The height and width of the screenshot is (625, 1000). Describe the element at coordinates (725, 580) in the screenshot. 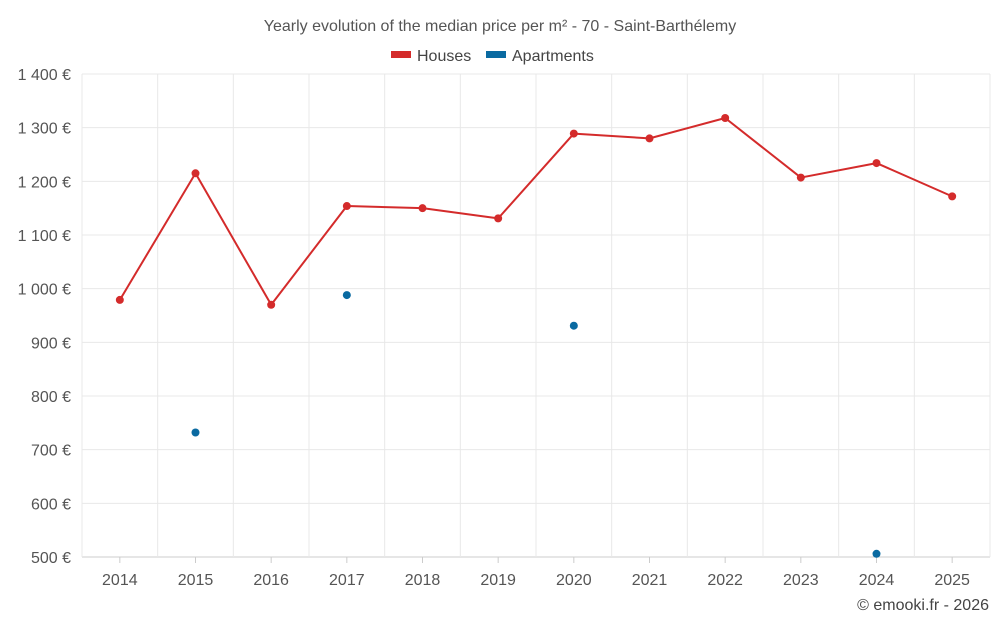

I see `x-tick-label: 2022` at that location.